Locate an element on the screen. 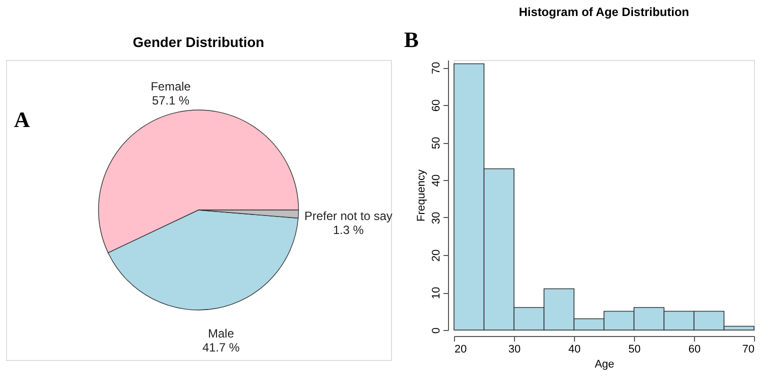 The width and height of the screenshot is (770, 387). x-axis-title: Age is located at coordinates (604, 364).